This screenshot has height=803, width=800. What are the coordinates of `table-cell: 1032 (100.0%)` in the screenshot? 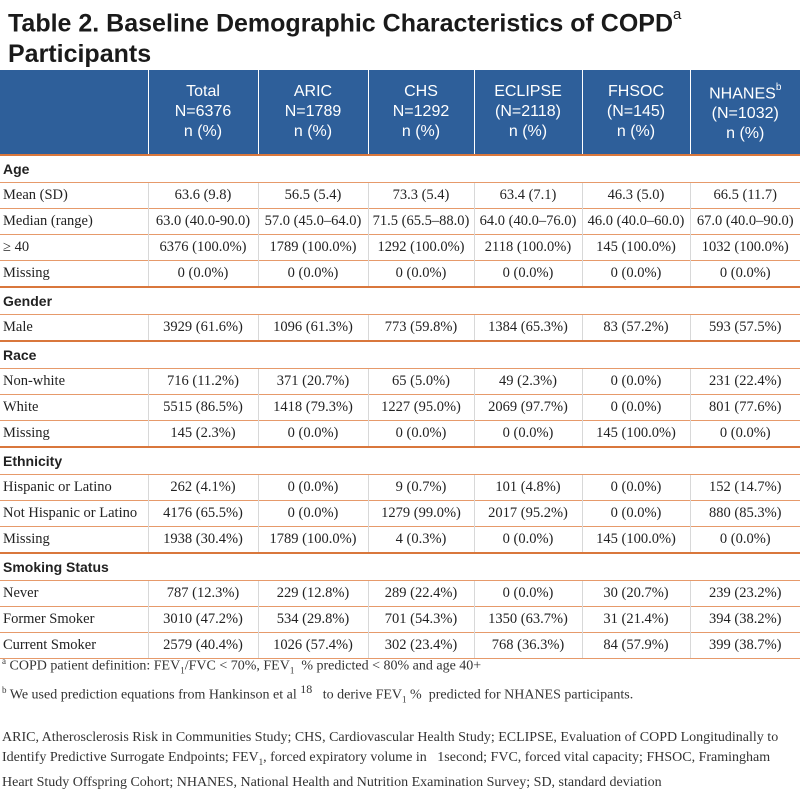 It's located at (744, 247).